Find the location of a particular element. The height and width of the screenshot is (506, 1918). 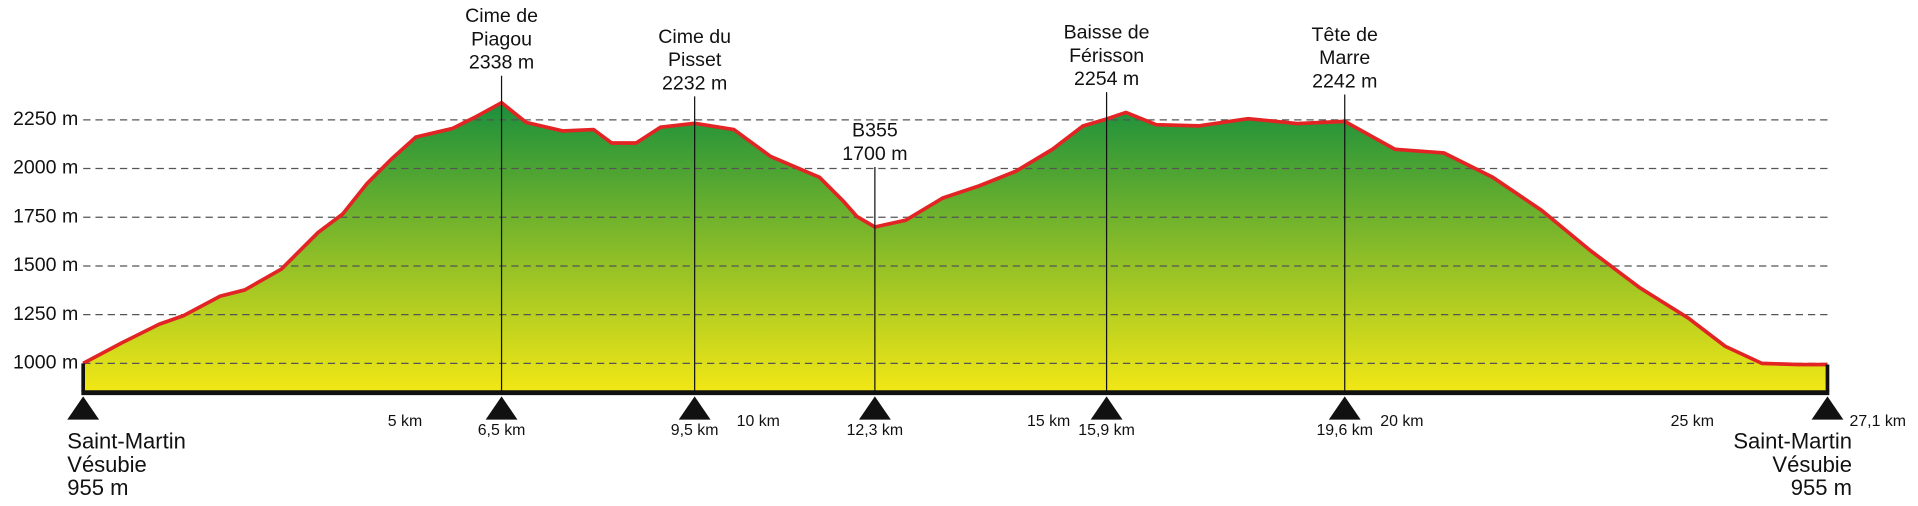

waypoint-elevation: 2232 m is located at coordinates (694, 83).